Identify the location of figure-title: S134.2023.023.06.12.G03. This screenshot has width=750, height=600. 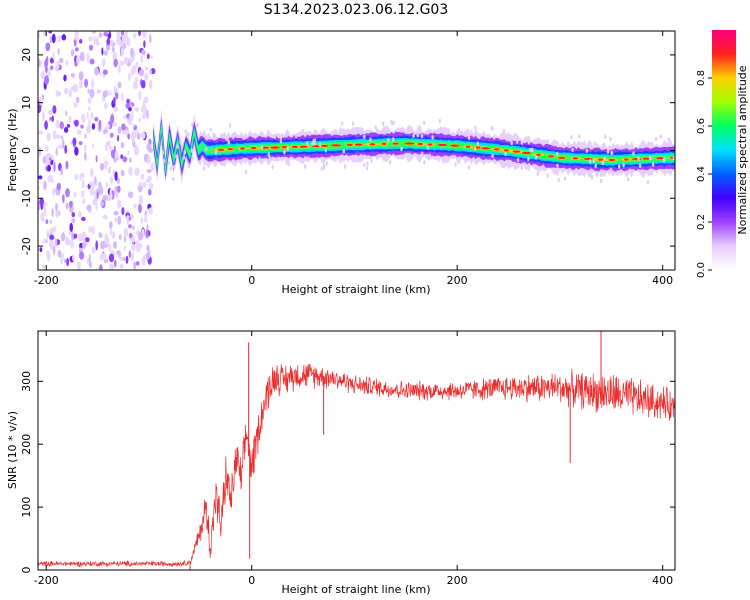
(356, 10).